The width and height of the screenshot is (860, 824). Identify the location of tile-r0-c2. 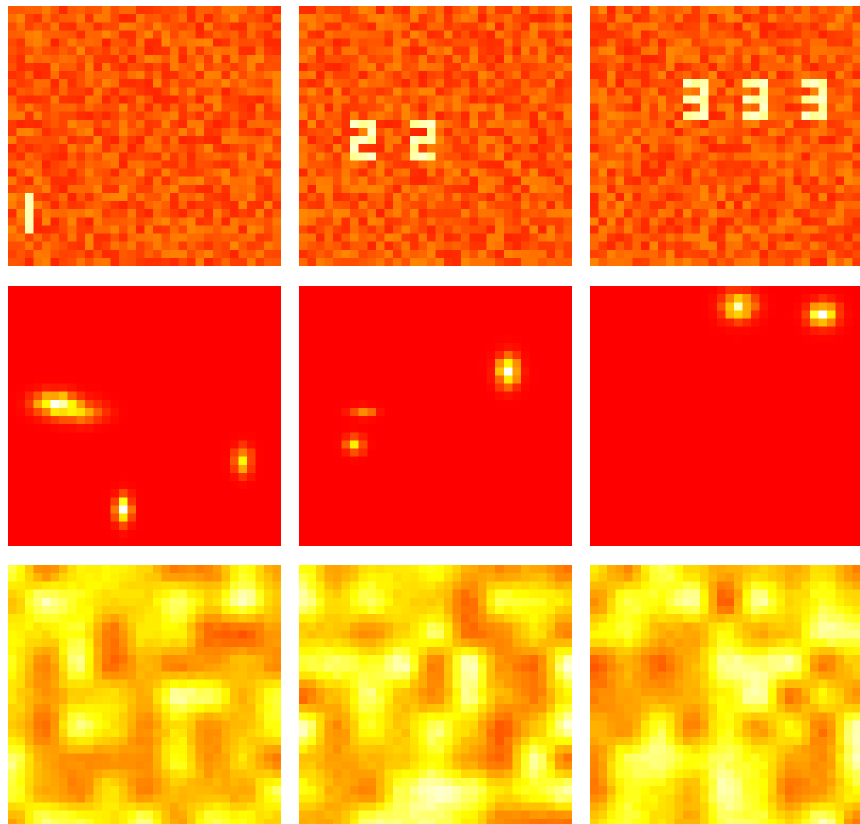
(725, 136).